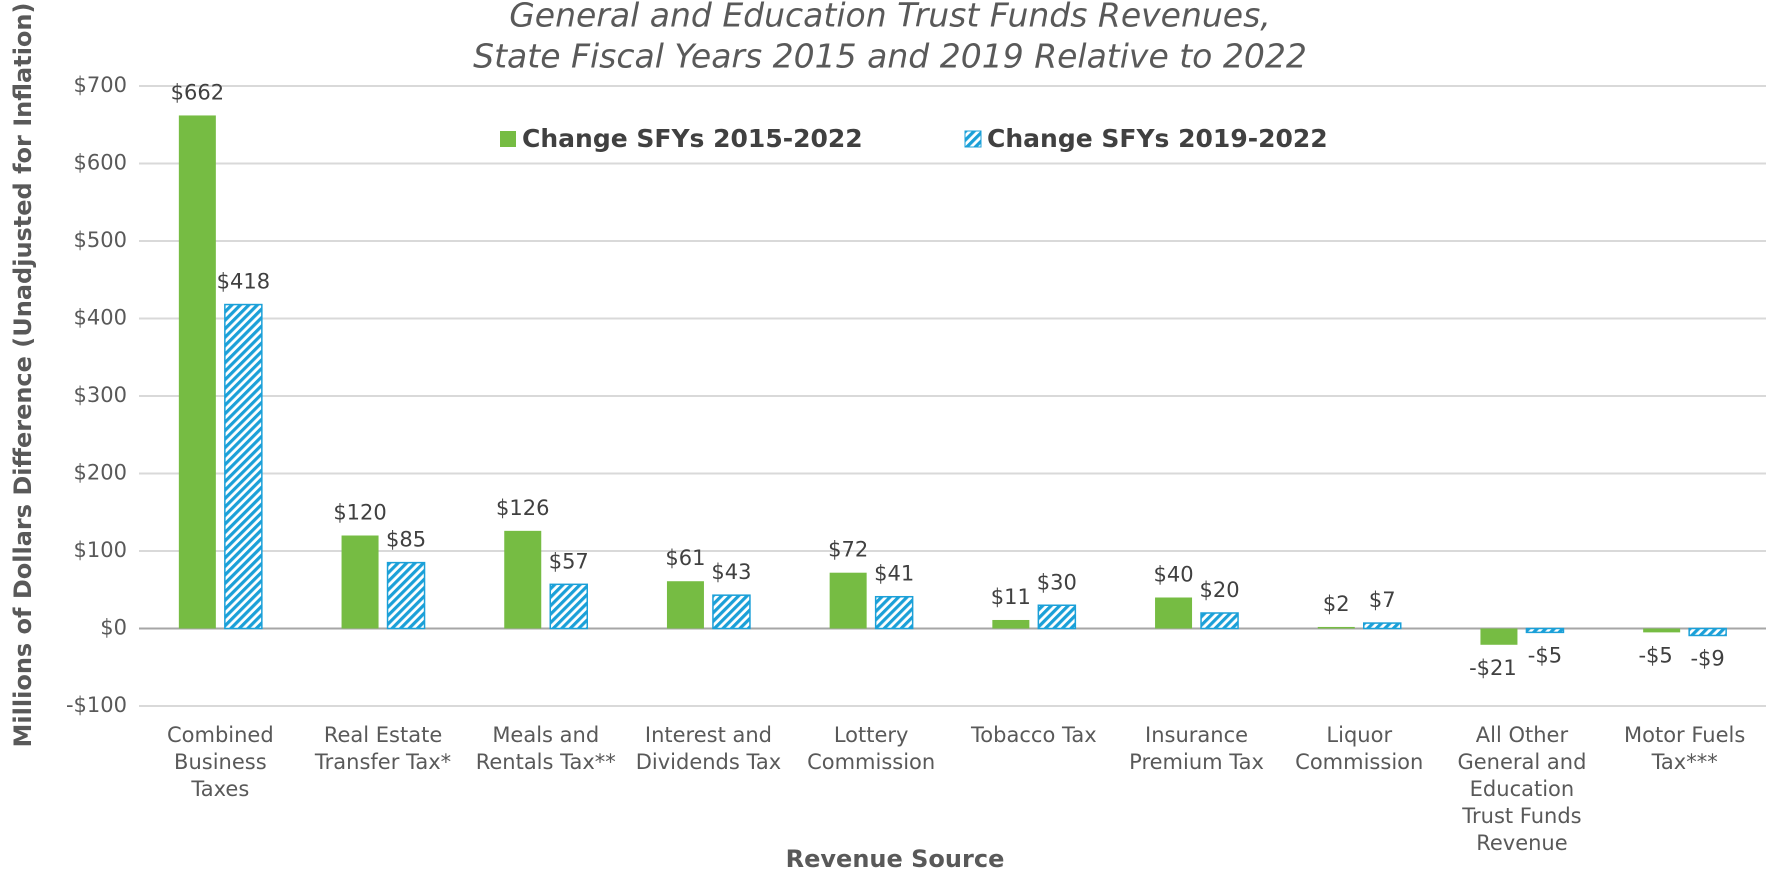  What do you see at coordinates (894, 574) in the screenshot?
I see `data-label: $41` at bounding box center [894, 574].